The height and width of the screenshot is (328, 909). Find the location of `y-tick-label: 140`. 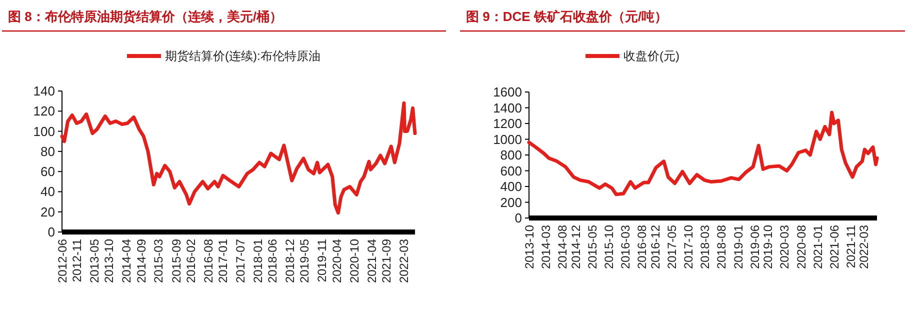

y-tick-label: 140 is located at coordinates (44, 91).